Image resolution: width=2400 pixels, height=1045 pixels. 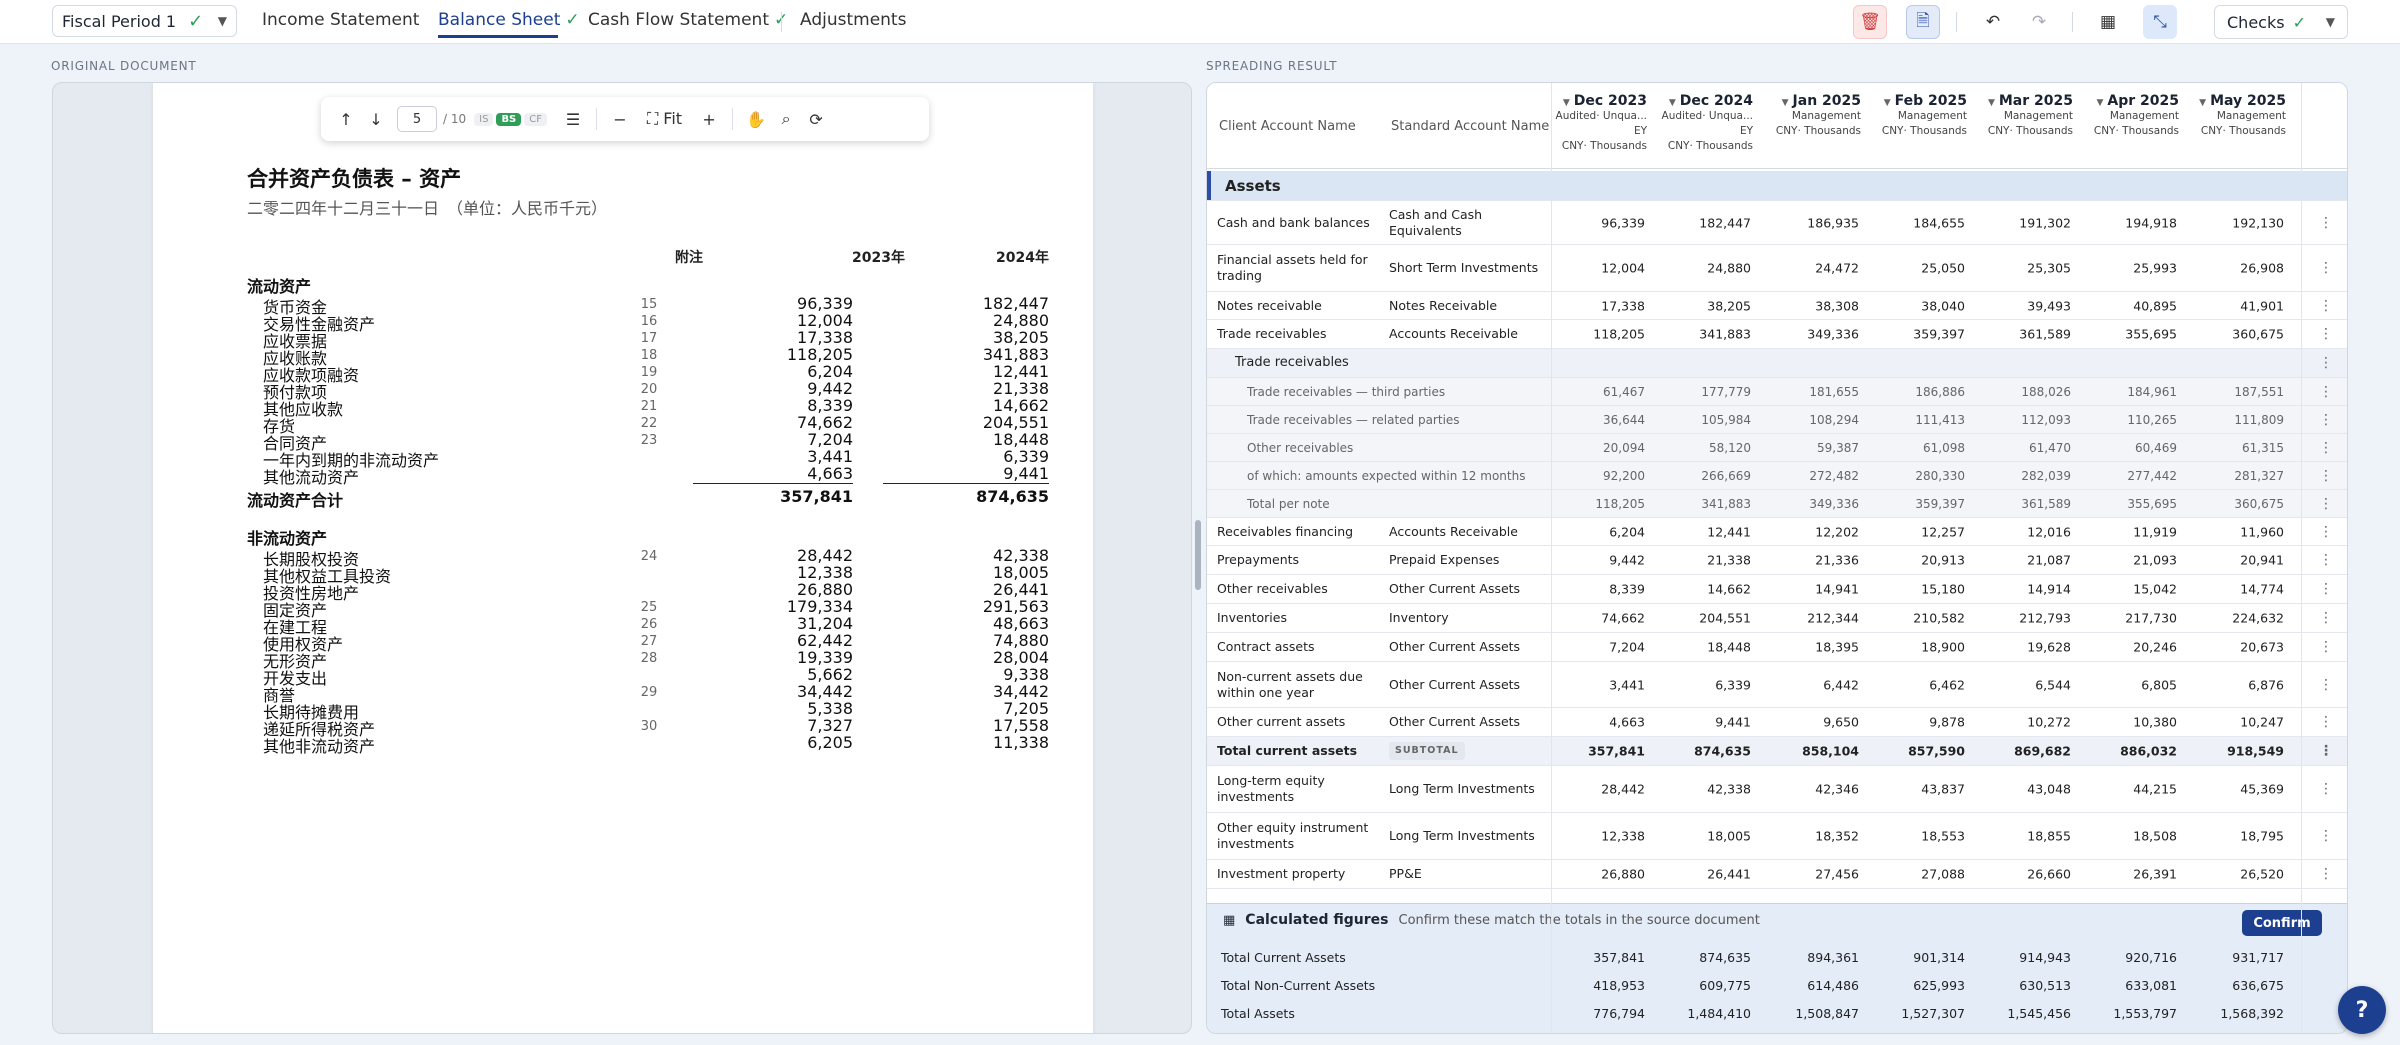 What do you see at coordinates (2155, 589) in the screenshot?
I see `cell-value: 15,042` at bounding box center [2155, 589].